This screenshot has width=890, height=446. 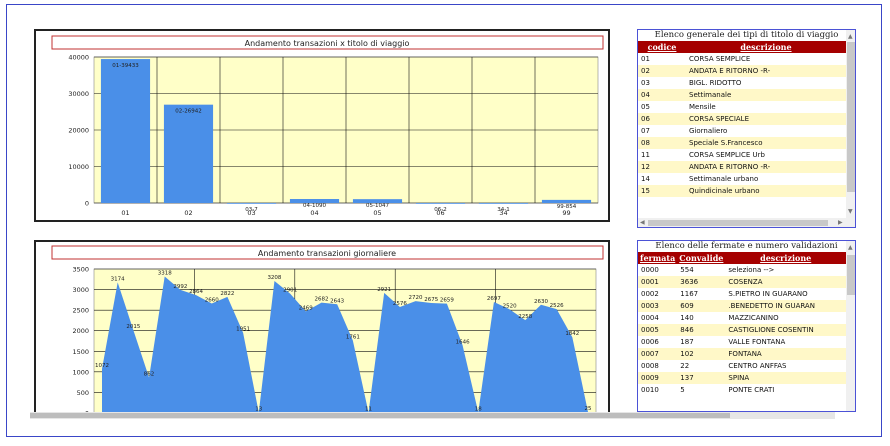 What do you see at coordinates (80, 270) in the screenshot?
I see `y-tick-label: 3500` at bounding box center [80, 270].